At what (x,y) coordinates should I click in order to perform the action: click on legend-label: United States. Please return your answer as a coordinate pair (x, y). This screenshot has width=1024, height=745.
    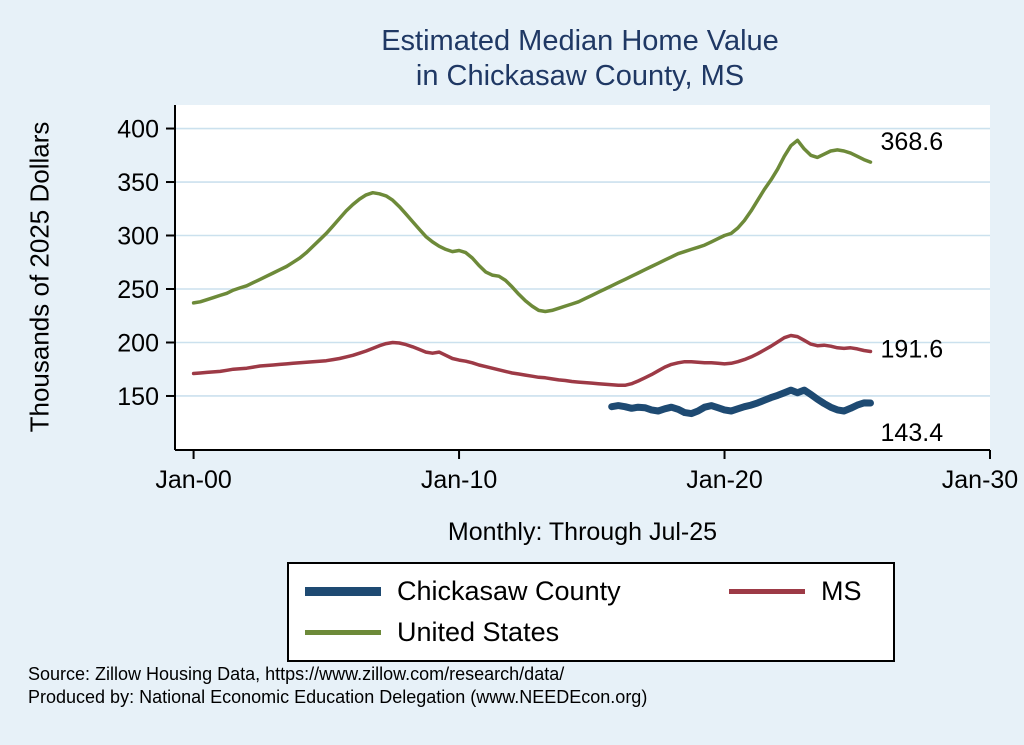
    Looking at the image, I should click on (478, 632).